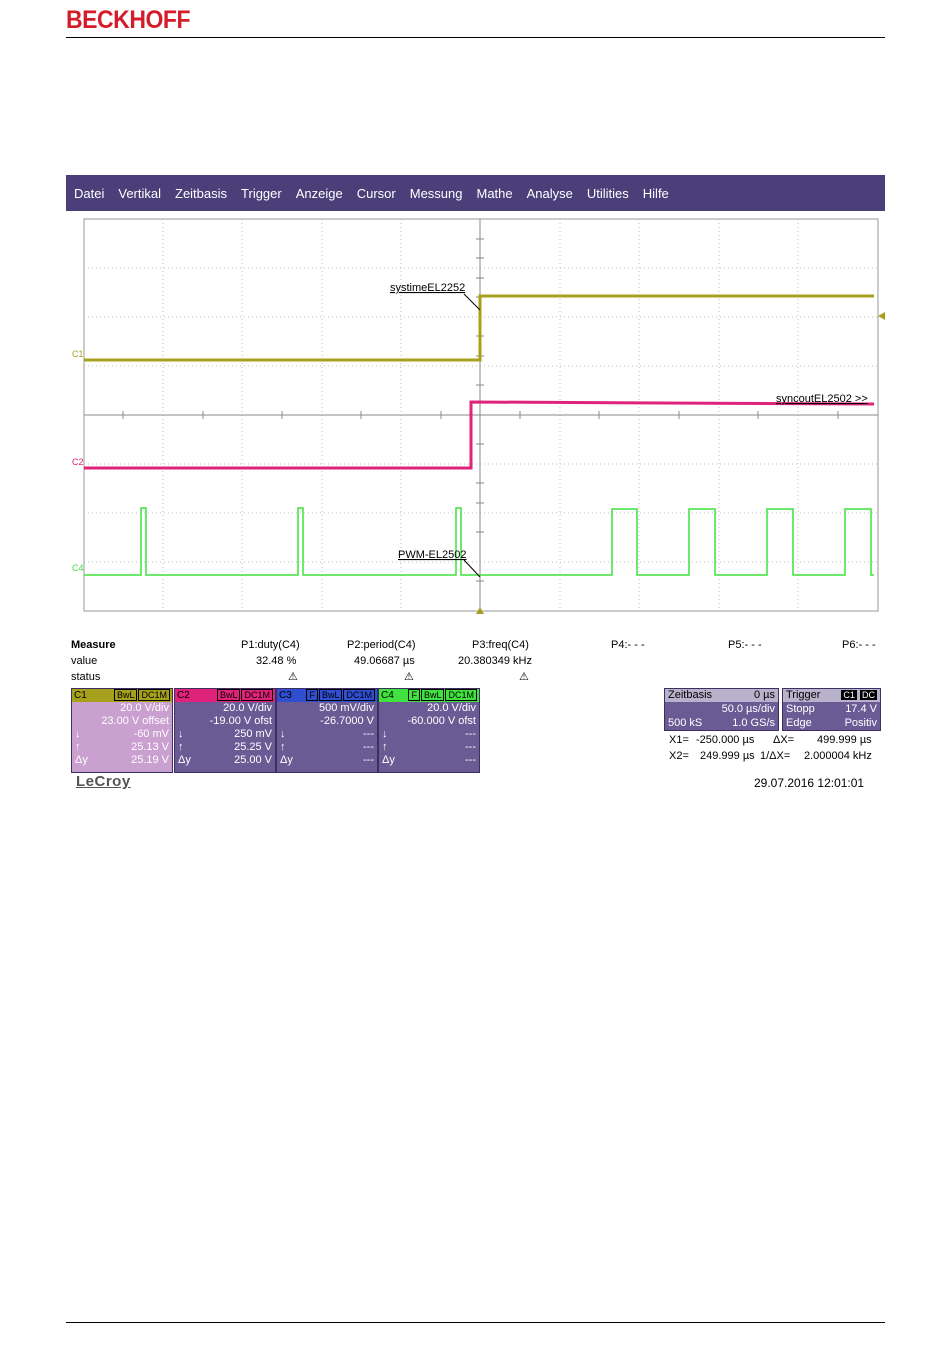  Describe the element at coordinates (822, 399) in the screenshot. I see `annotation-c2: syncoutEL2502 >>` at that location.